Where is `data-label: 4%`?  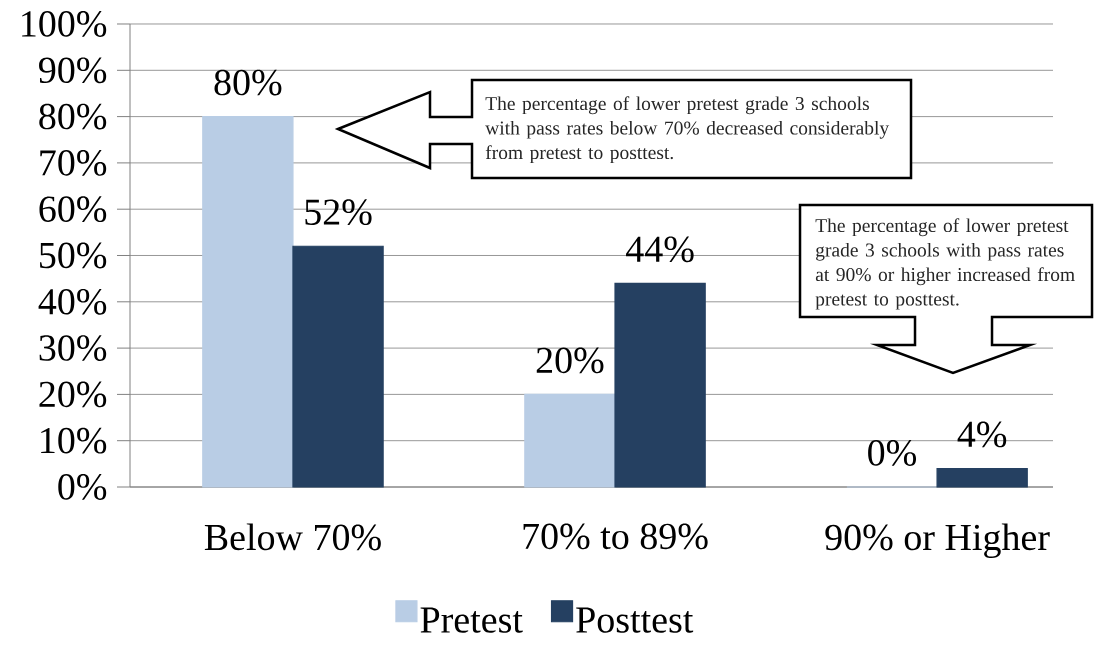
data-label: 4% is located at coordinates (982, 434).